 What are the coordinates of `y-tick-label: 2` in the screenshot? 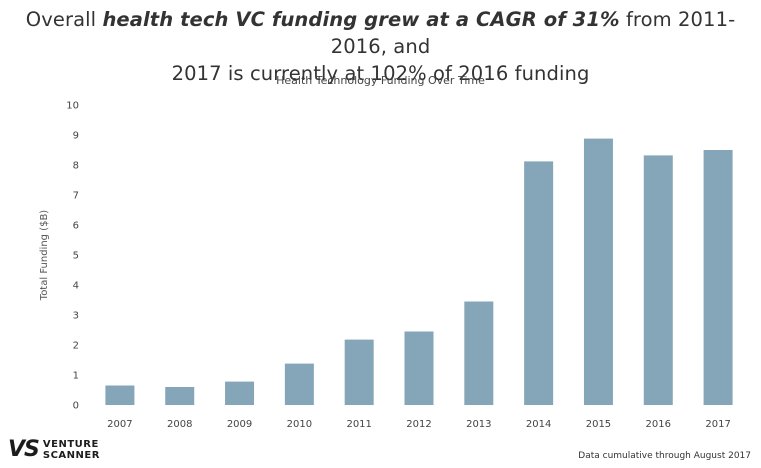 It's located at (76, 346).